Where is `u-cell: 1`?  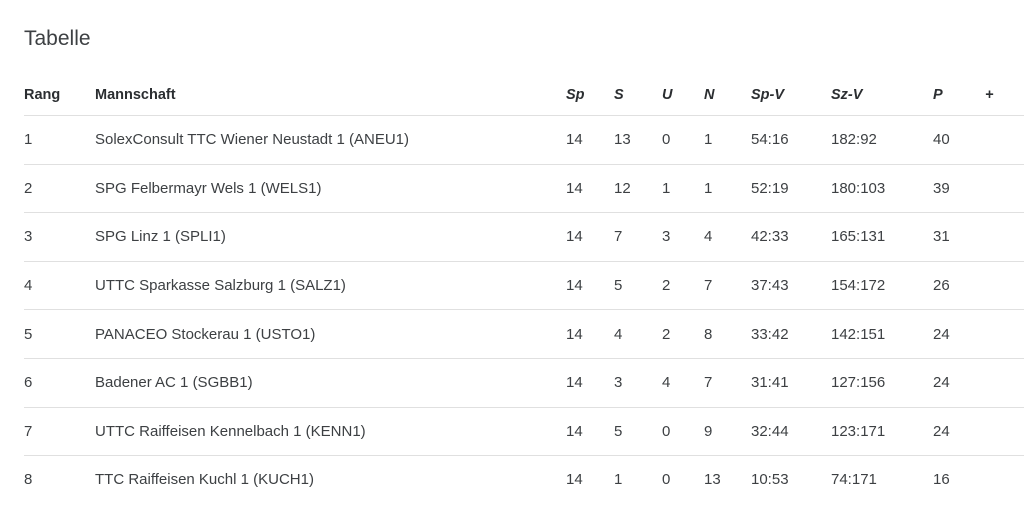
u-cell: 1 is located at coordinates (683, 189).